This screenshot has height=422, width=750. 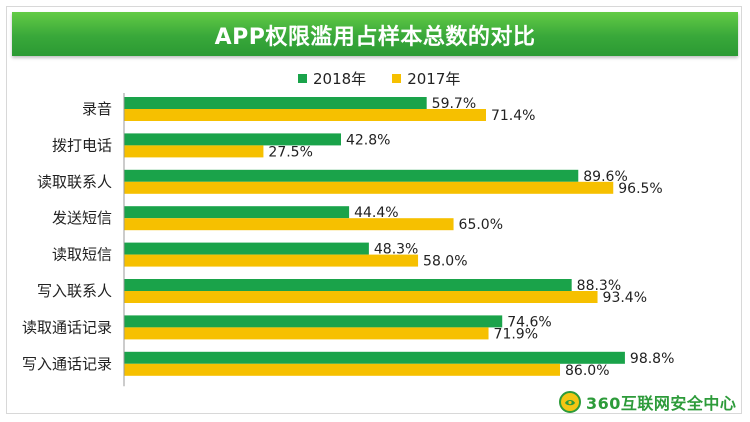 I want to click on data-label-2018: 98.8%, so click(x=652, y=359).